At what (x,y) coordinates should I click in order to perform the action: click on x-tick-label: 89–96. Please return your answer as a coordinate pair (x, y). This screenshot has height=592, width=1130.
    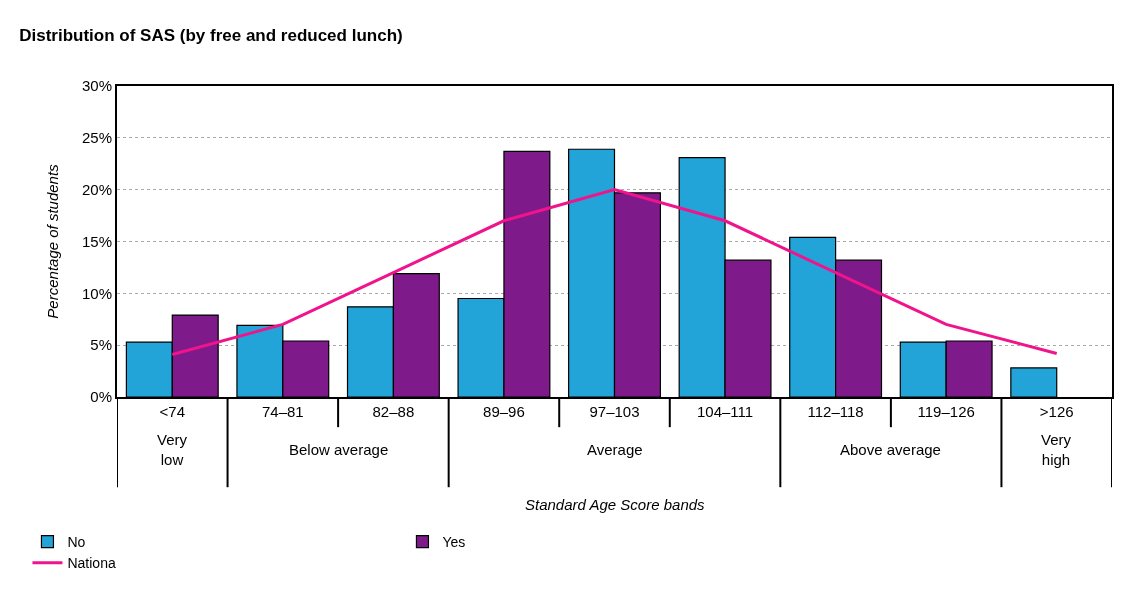
    Looking at the image, I should click on (504, 411).